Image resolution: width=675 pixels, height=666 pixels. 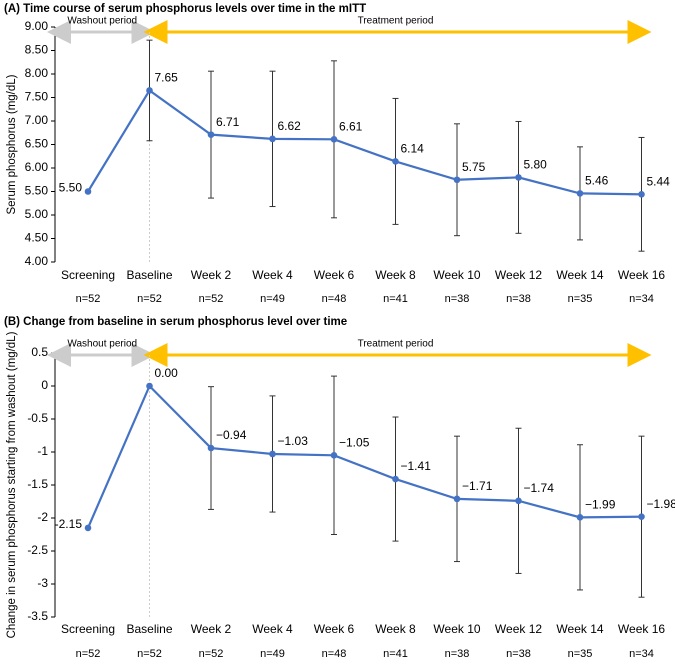 I want to click on value-label: −1.99, so click(x=600, y=505).